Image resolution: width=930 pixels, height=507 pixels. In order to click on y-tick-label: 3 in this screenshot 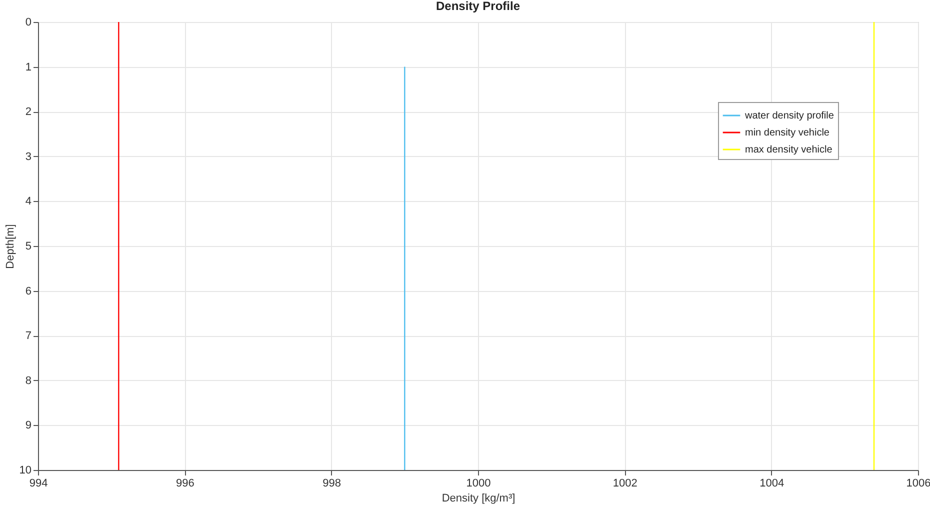, I will do `click(28, 156)`.